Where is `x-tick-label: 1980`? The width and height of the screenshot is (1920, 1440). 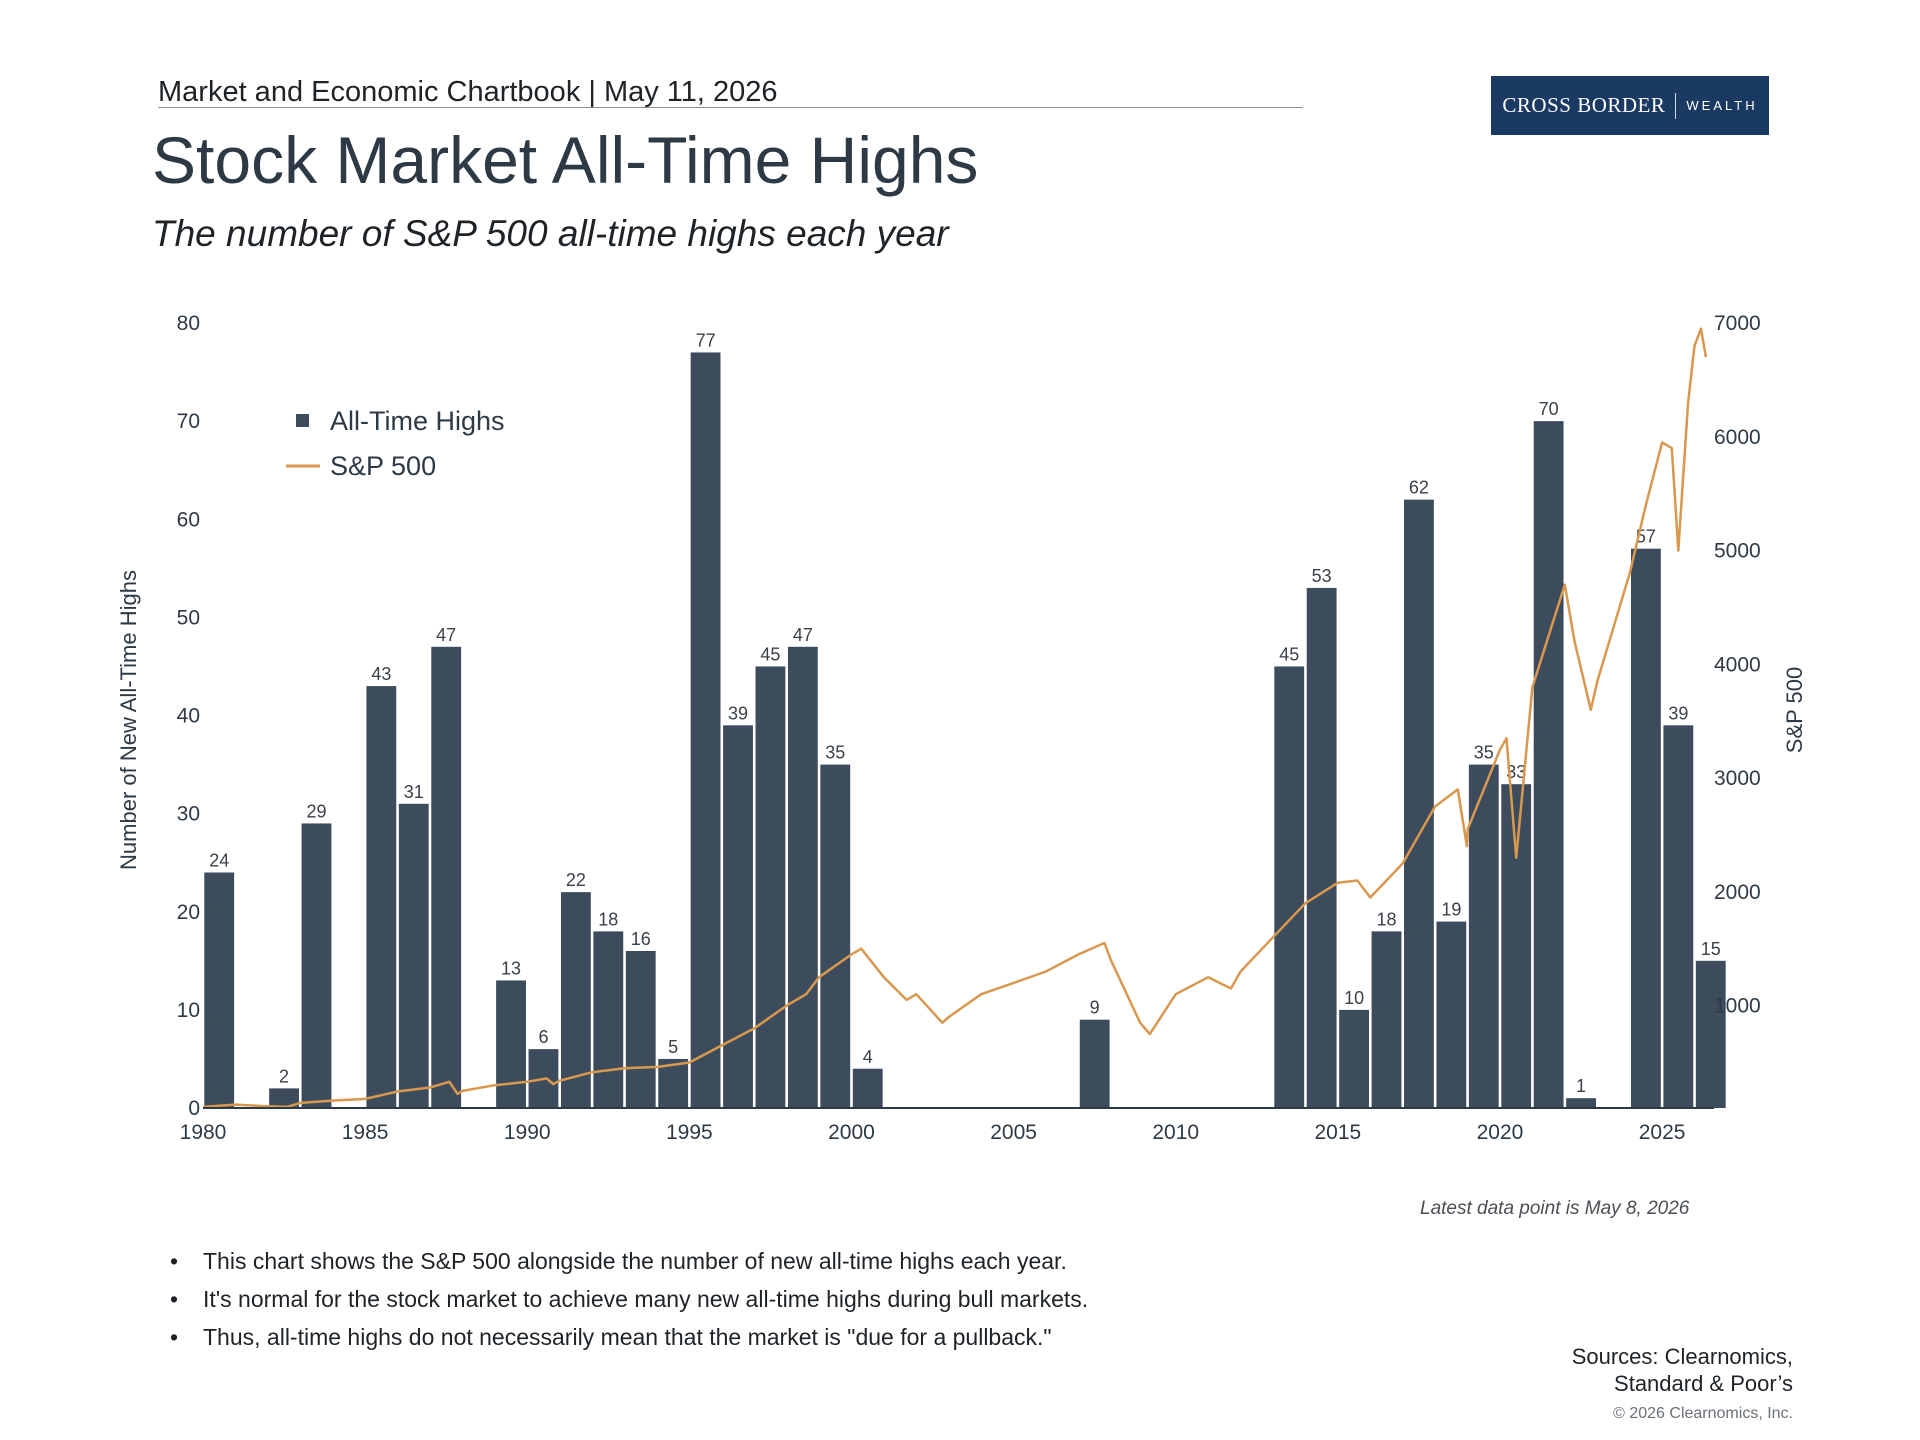 x-tick-label: 1980 is located at coordinates (203, 1132).